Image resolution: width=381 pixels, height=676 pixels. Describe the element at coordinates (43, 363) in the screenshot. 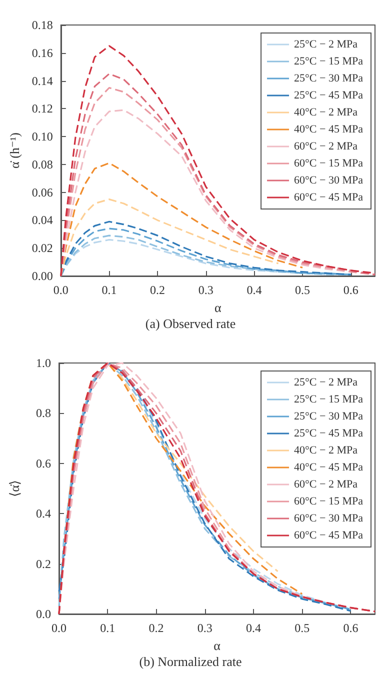

I see `y-tick-label: 1.0` at that location.